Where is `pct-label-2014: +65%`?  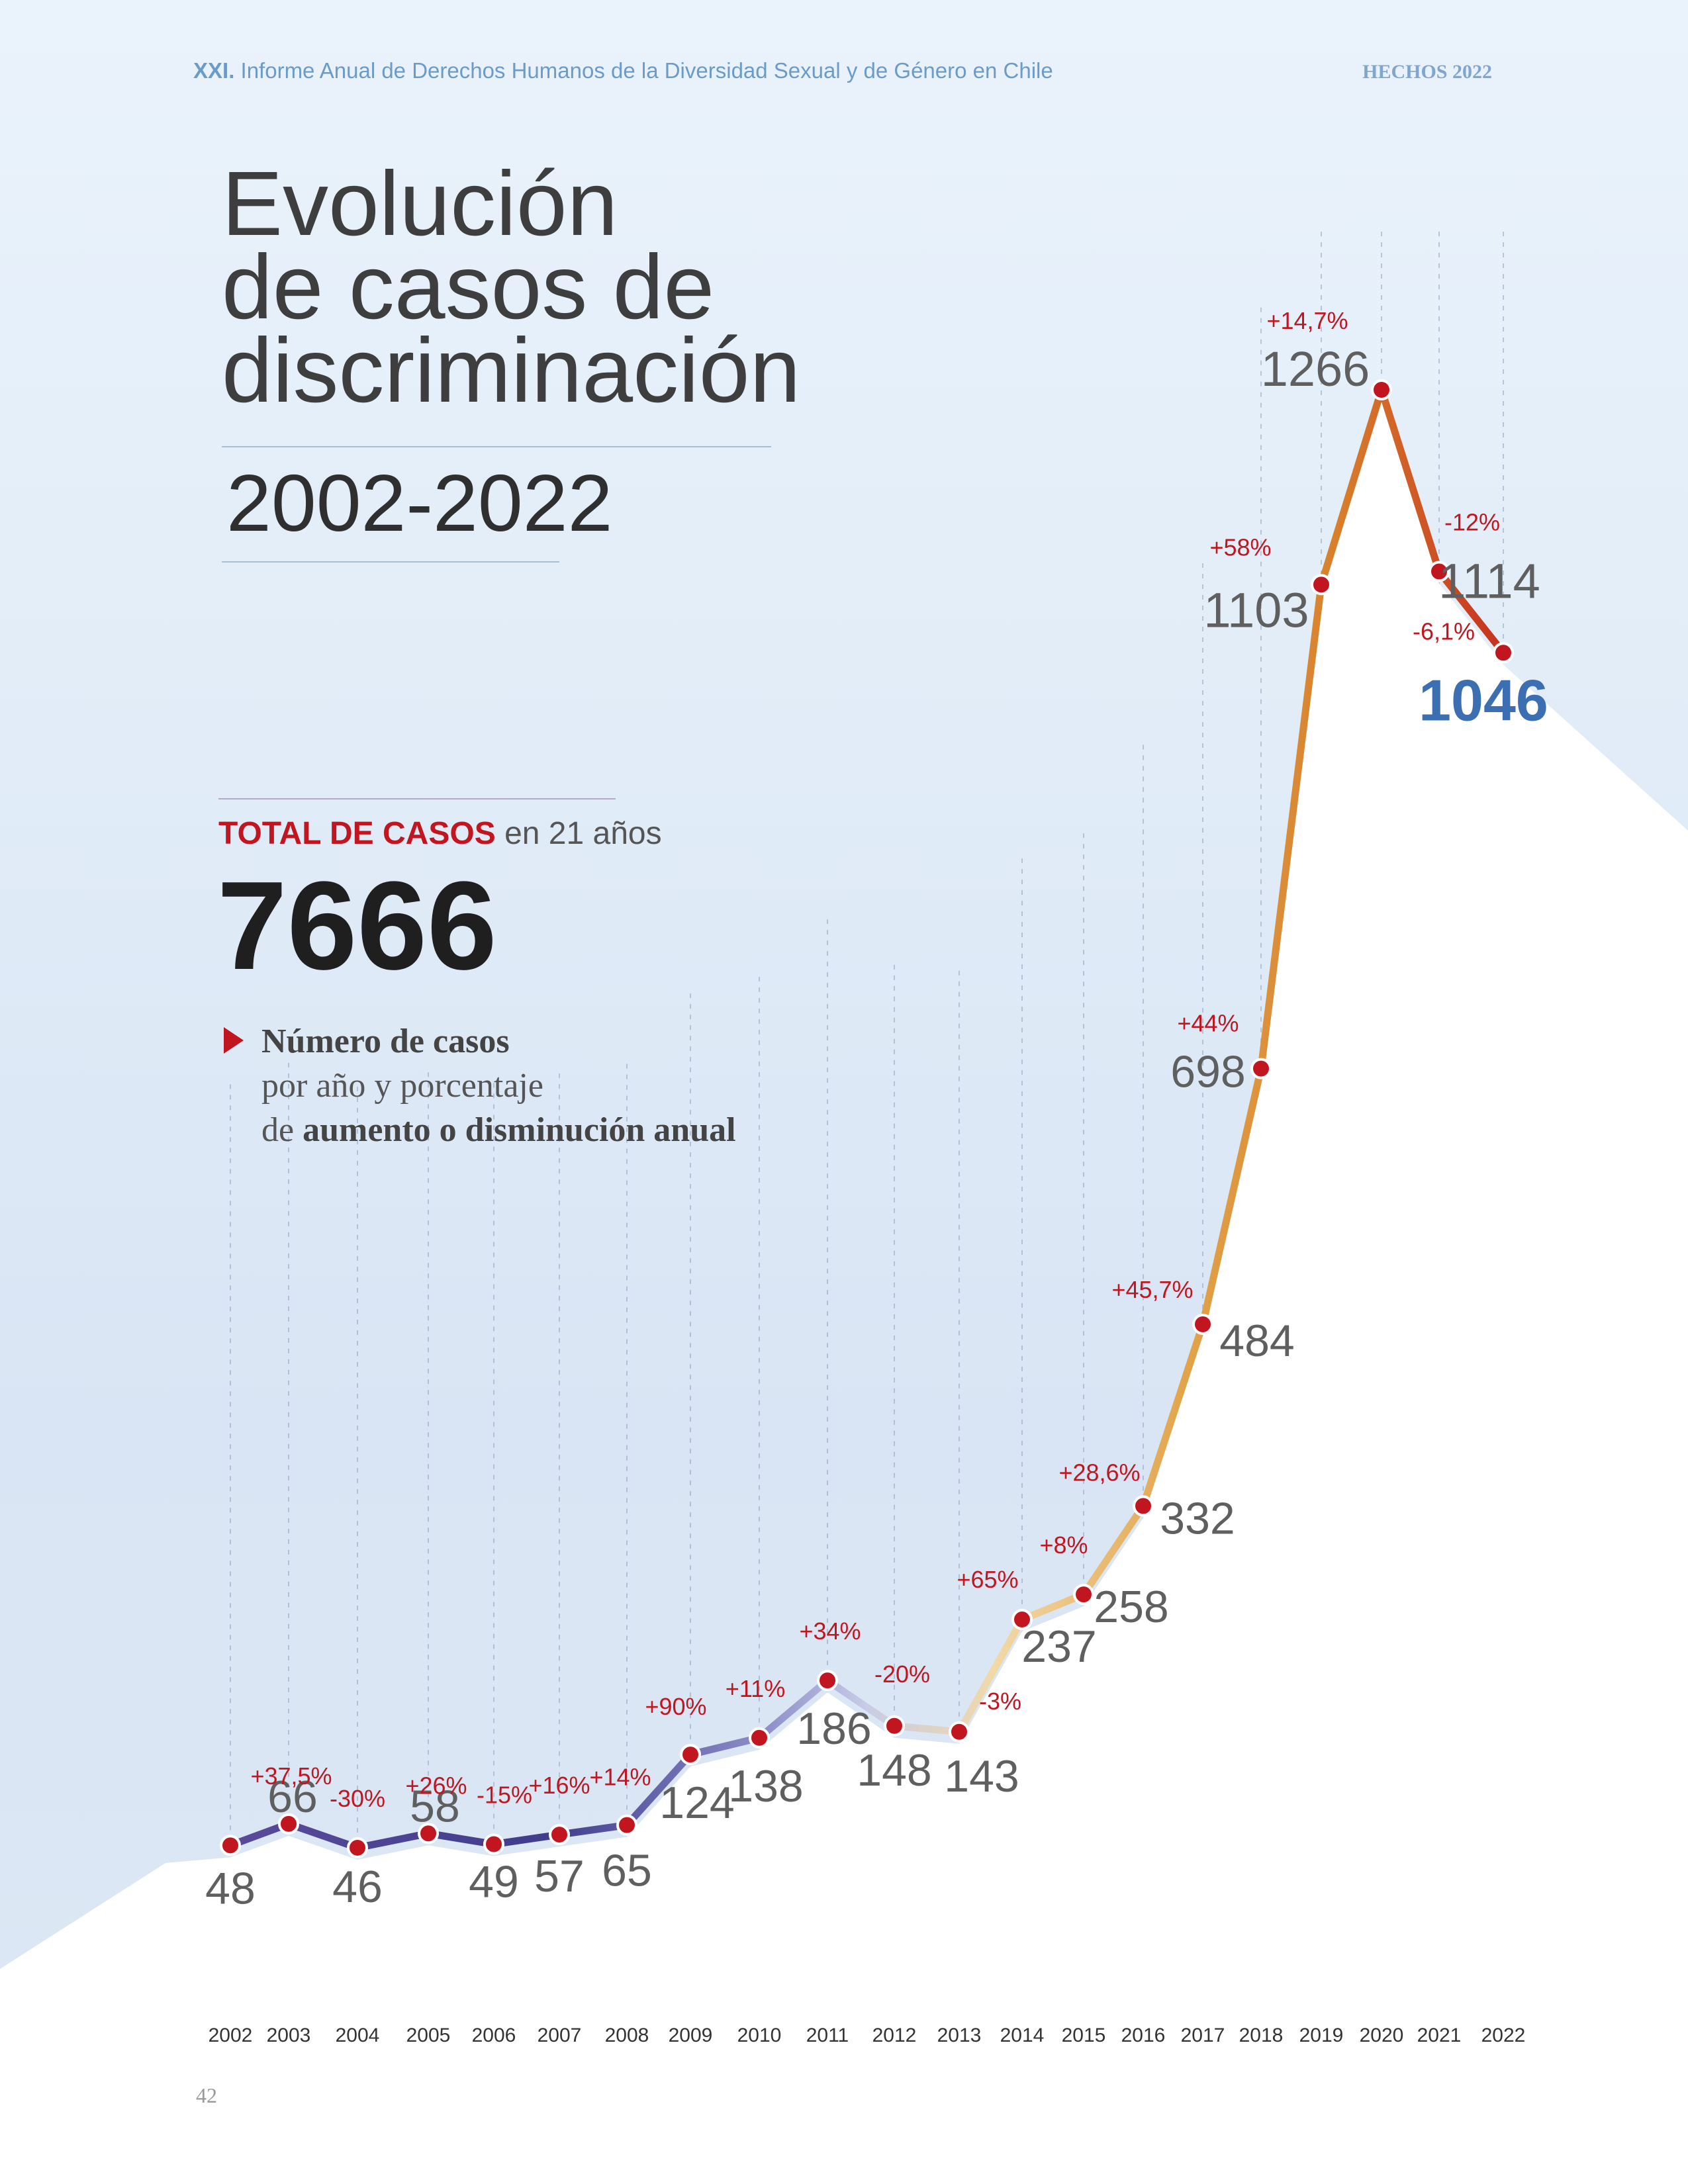 pct-label-2014: +65% is located at coordinates (987, 1579).